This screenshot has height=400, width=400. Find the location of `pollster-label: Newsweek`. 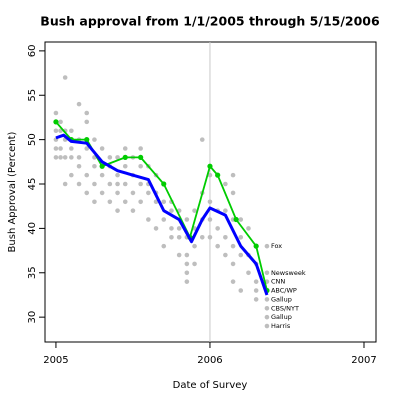

pollster-label: Newsweek is located at coordinates (288, 273).